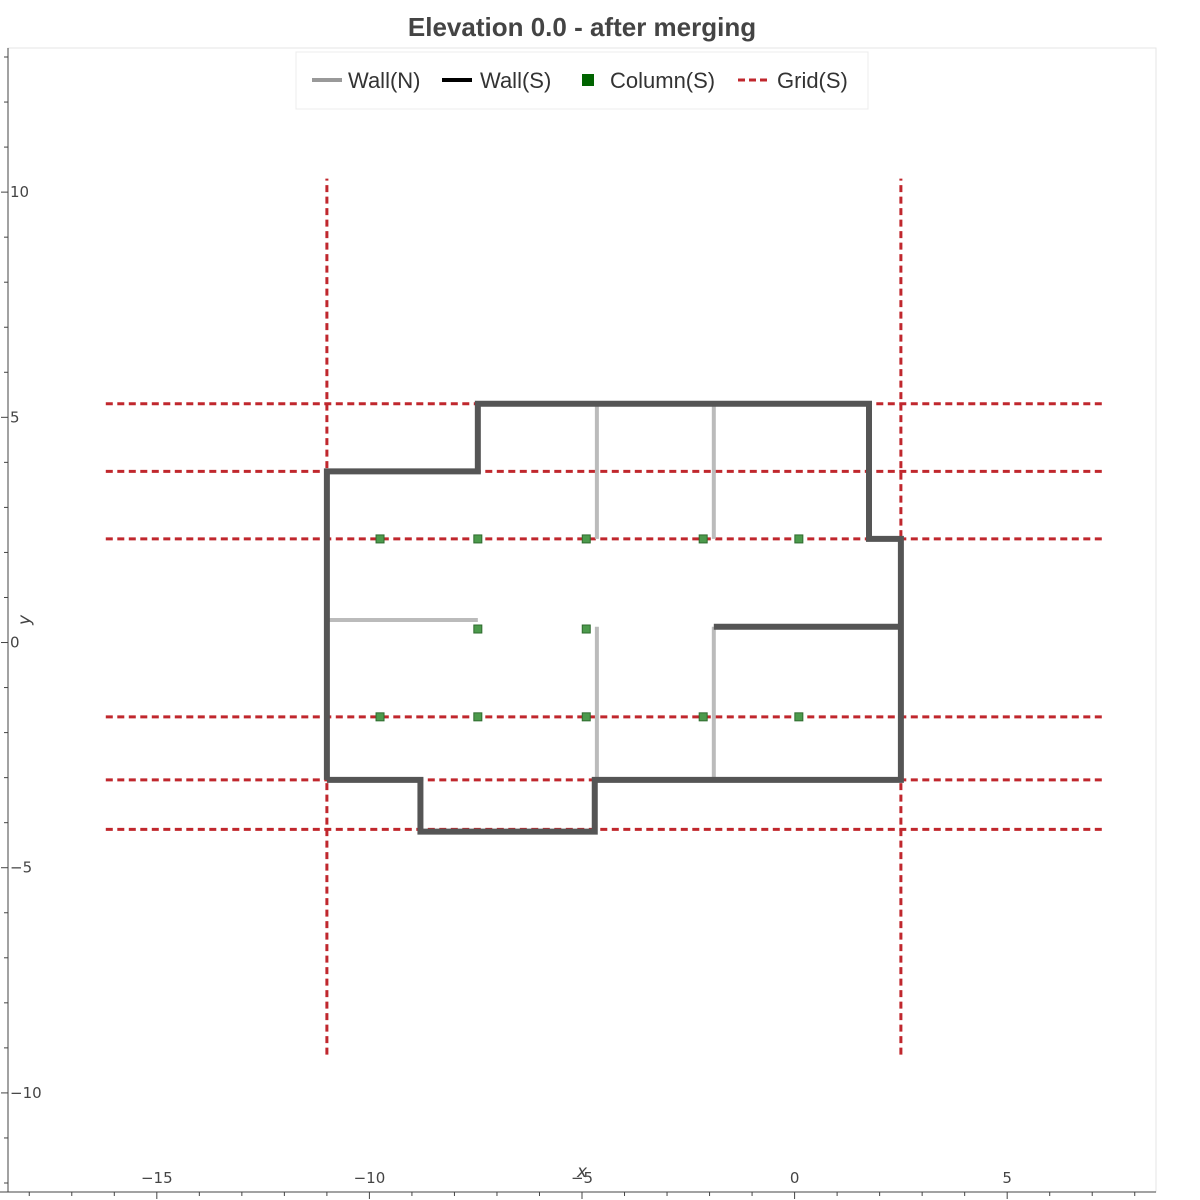  Describe the element at coordinates (15, 417) in the screenshot. I see `y-tick-label: 5` at that location.